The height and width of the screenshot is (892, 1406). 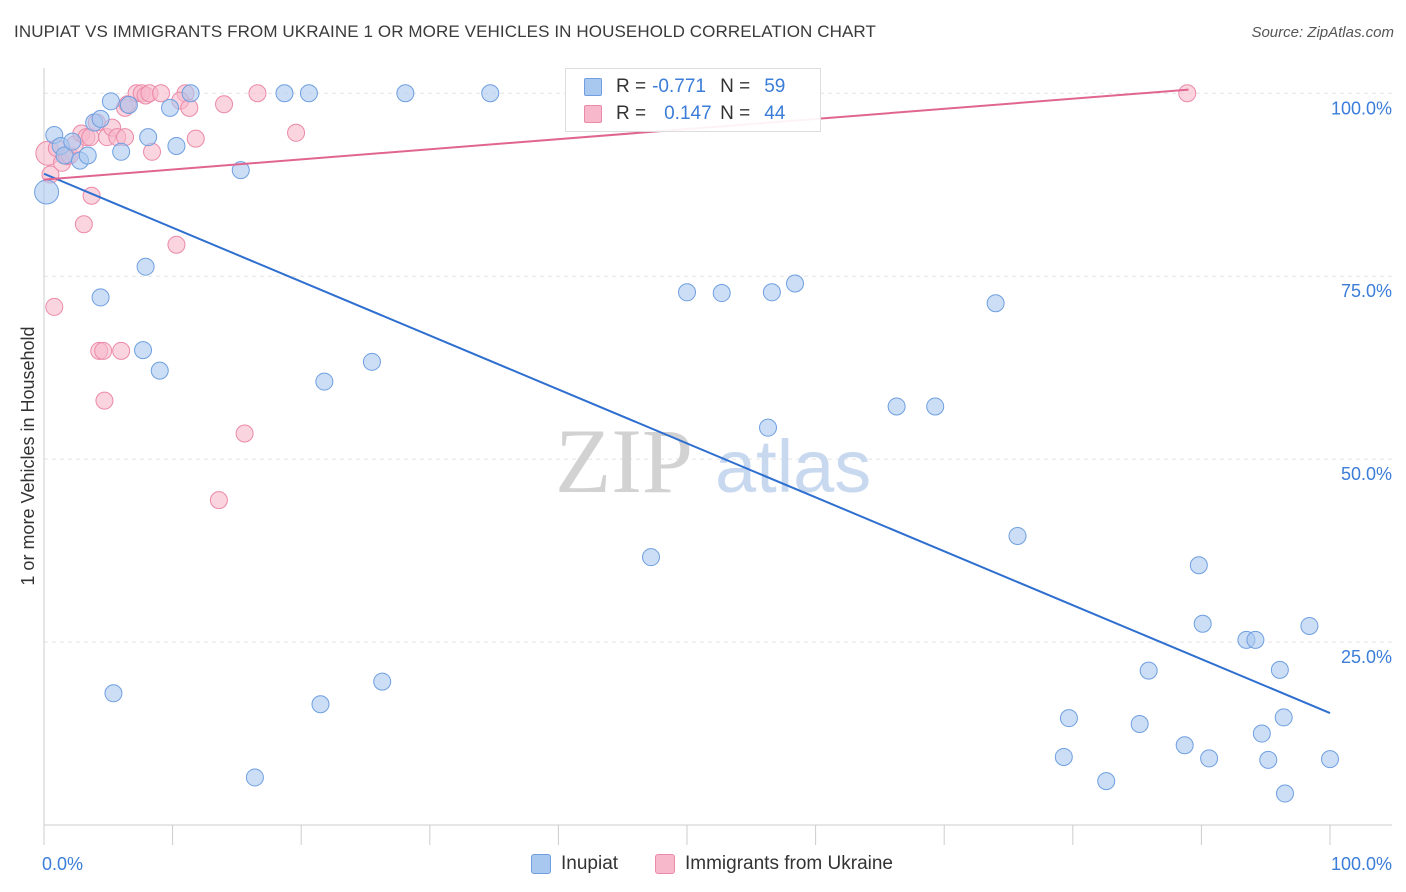 I want to click on legend-label-inupiat: Inupiat, so click(x=590, y=863).